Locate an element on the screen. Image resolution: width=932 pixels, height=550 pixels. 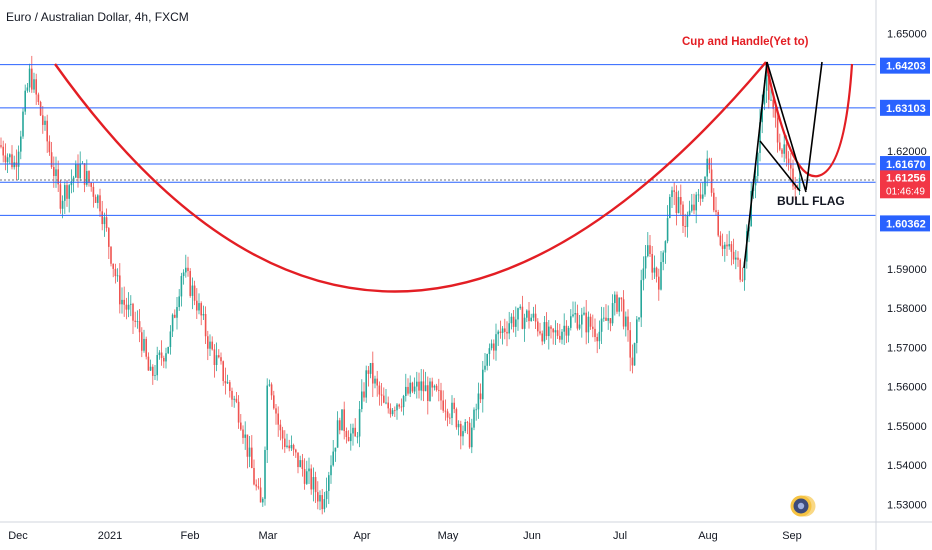
x-tick-label: Mar is located at coordinates (268, 536).